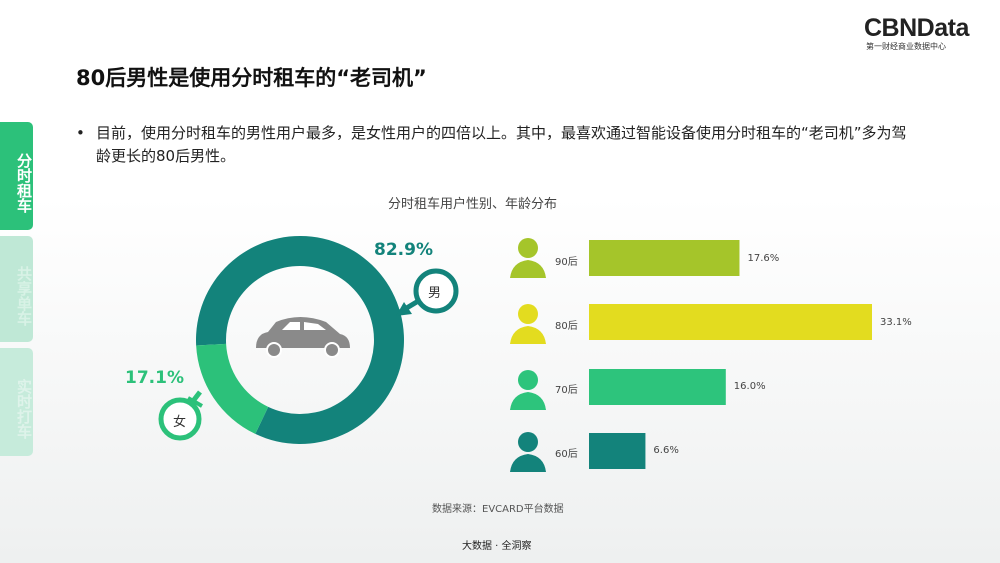  I want to click on gender-donut, so click(300, 340).